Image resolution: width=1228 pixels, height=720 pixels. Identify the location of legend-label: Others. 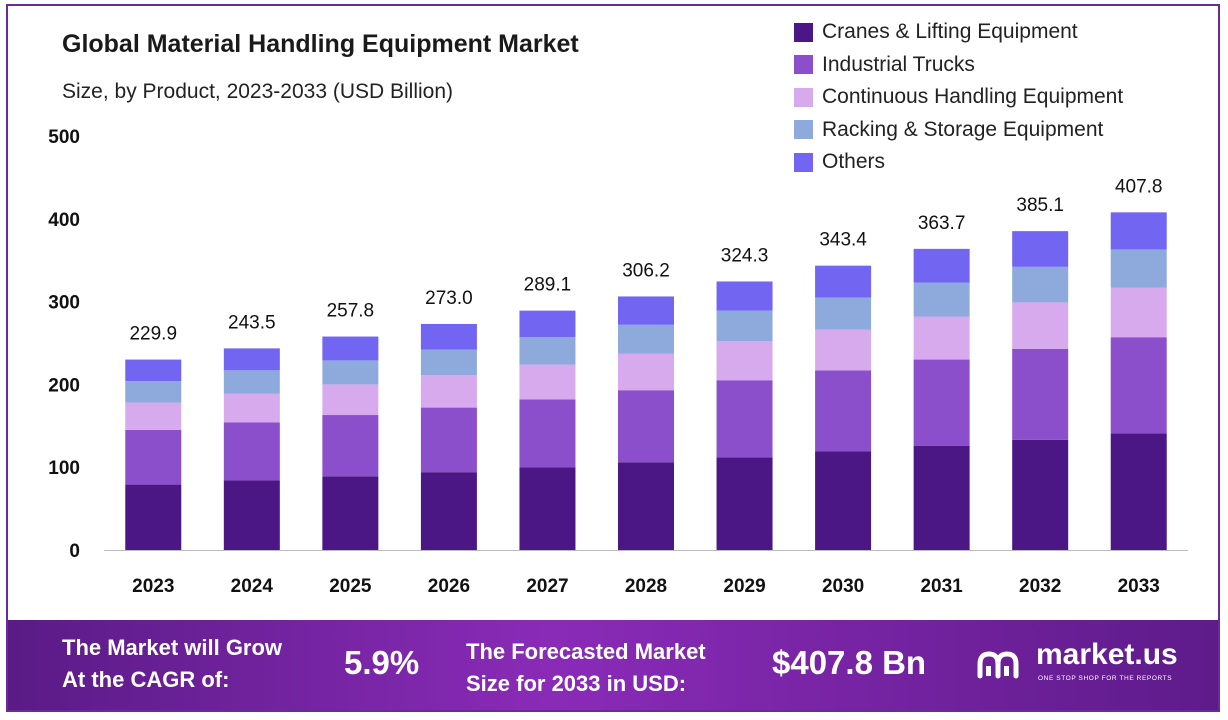
(854, 162).